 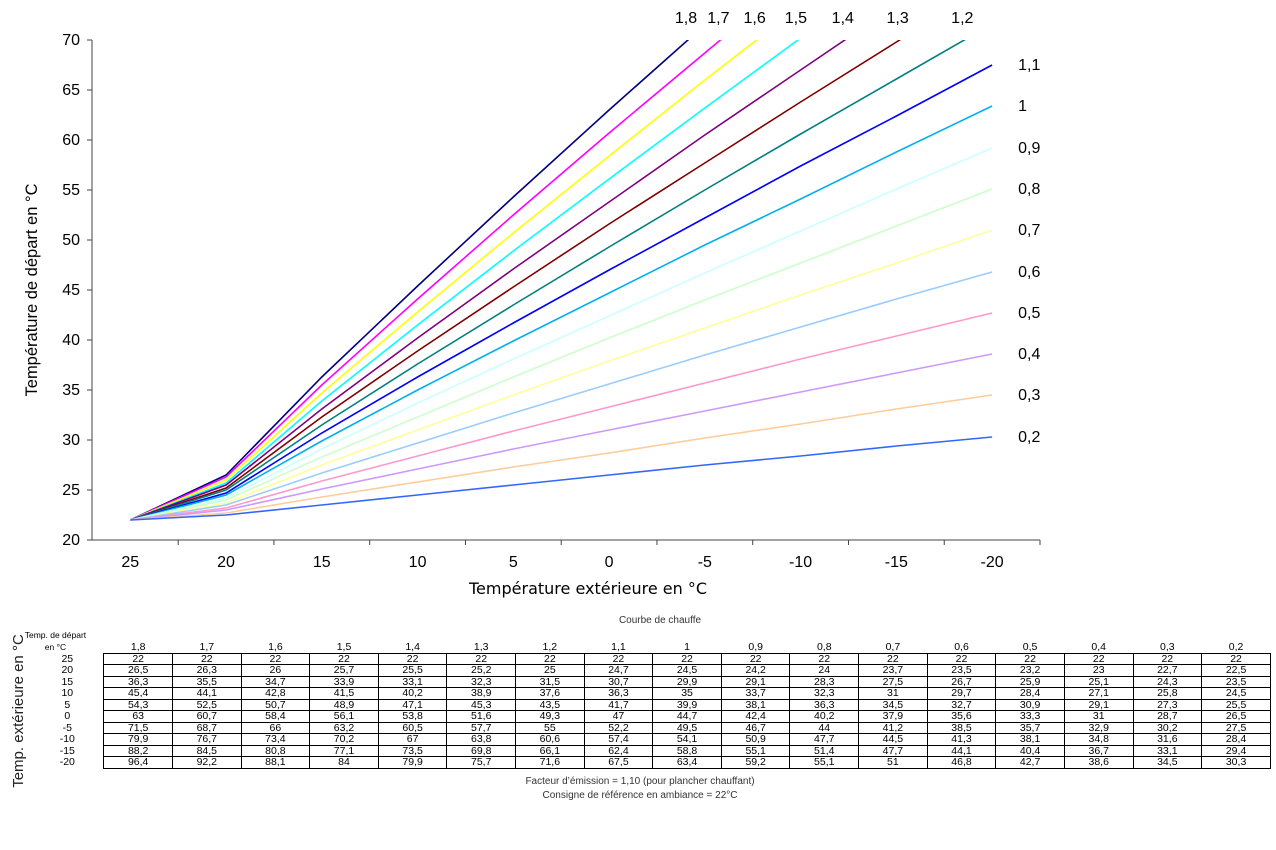 What do you see at coordinates (1236, 727) in the screenshot?
I see `table-cell: 27,5` at bounding box center [1236, 727].